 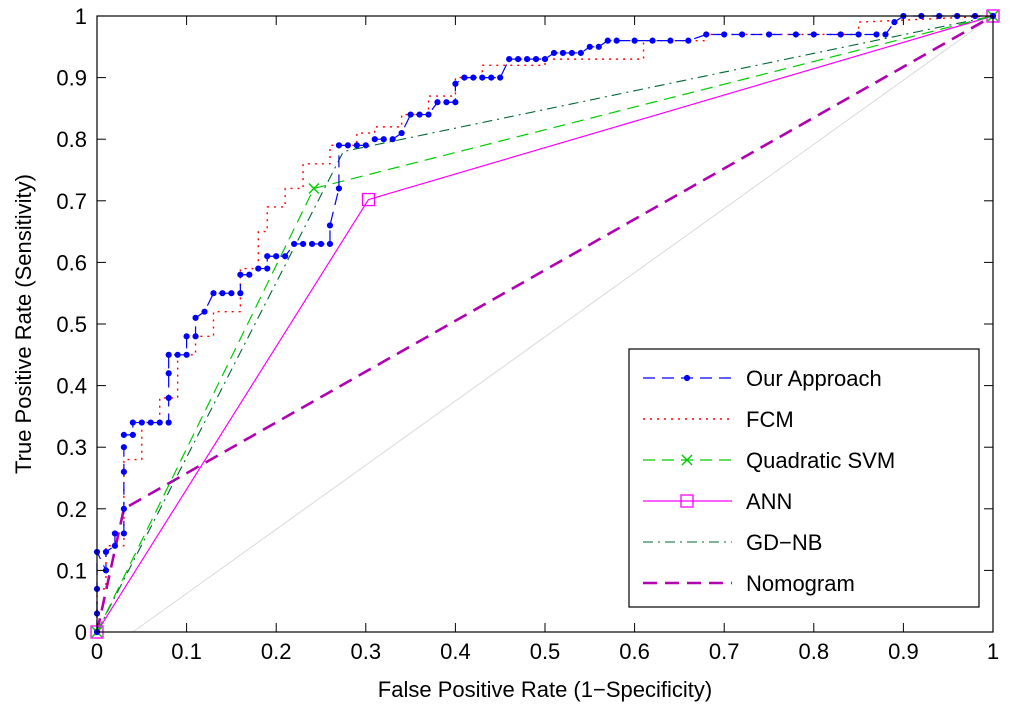 What do you see at coordinates (545, 651) in the screenshot?
I see `x-tick-label: 0.5` at bounding box center [545, 651].